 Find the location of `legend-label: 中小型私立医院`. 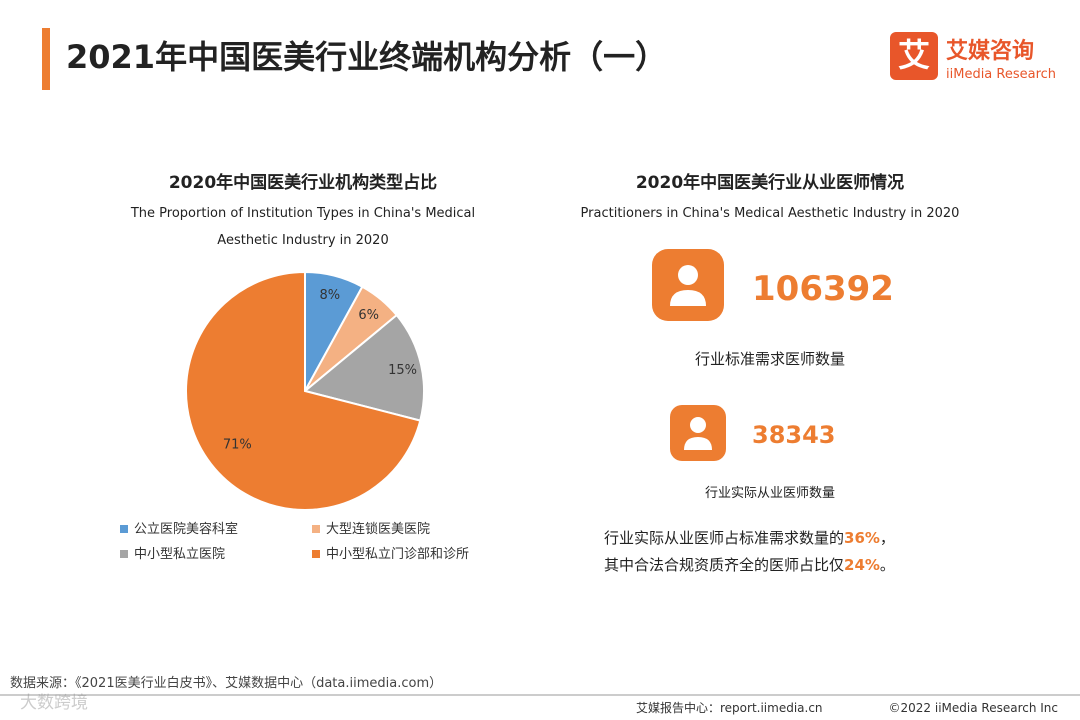

legend-label: 中小型私立医院 is located at coordinates (179, 554).